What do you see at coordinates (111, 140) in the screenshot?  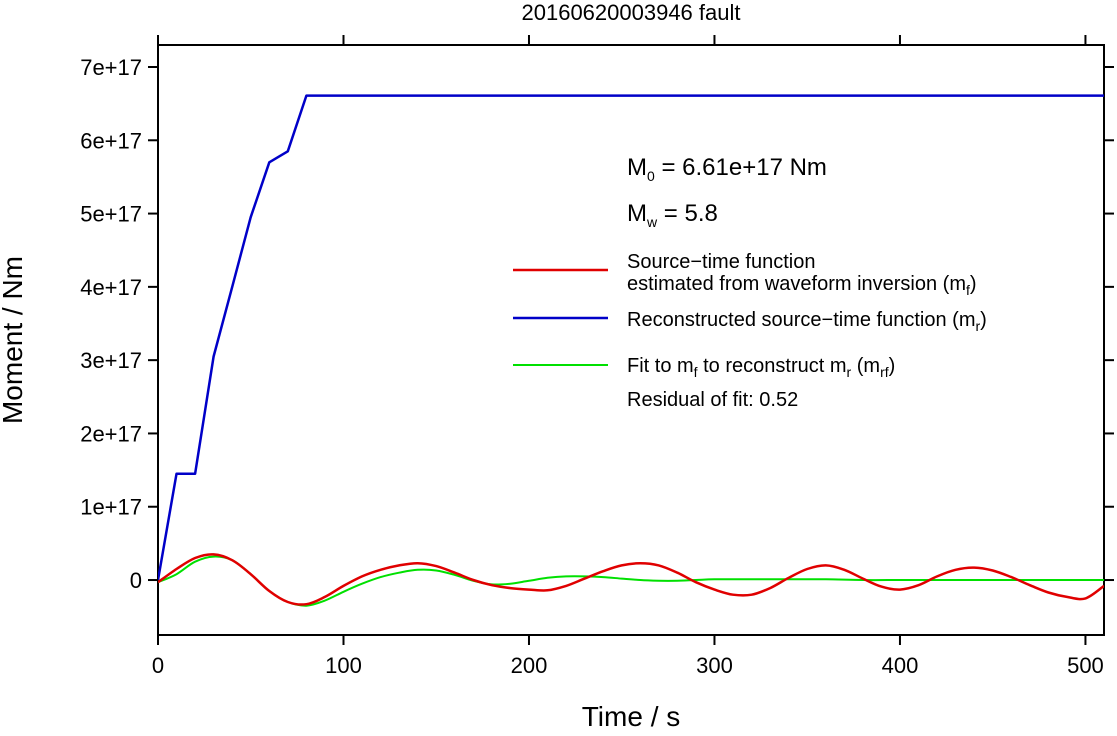 I see `y-tick-label: 6e+17` at bounding box center [111, 140].